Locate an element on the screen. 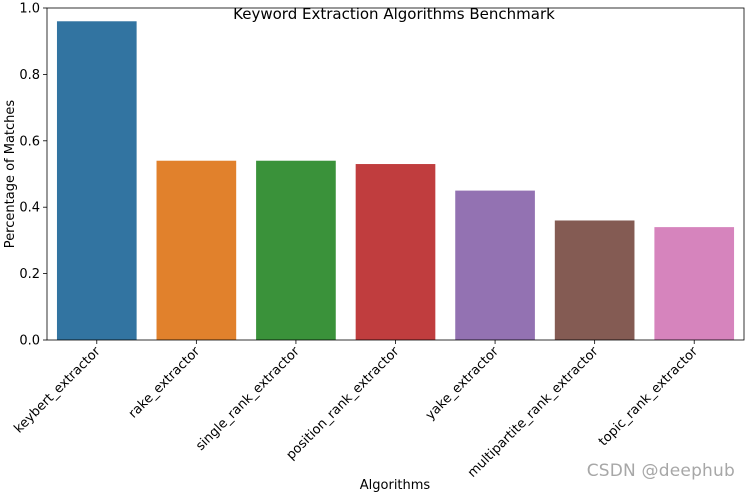  y-tick-label: 0.8 is located at coordinates (29, 75).